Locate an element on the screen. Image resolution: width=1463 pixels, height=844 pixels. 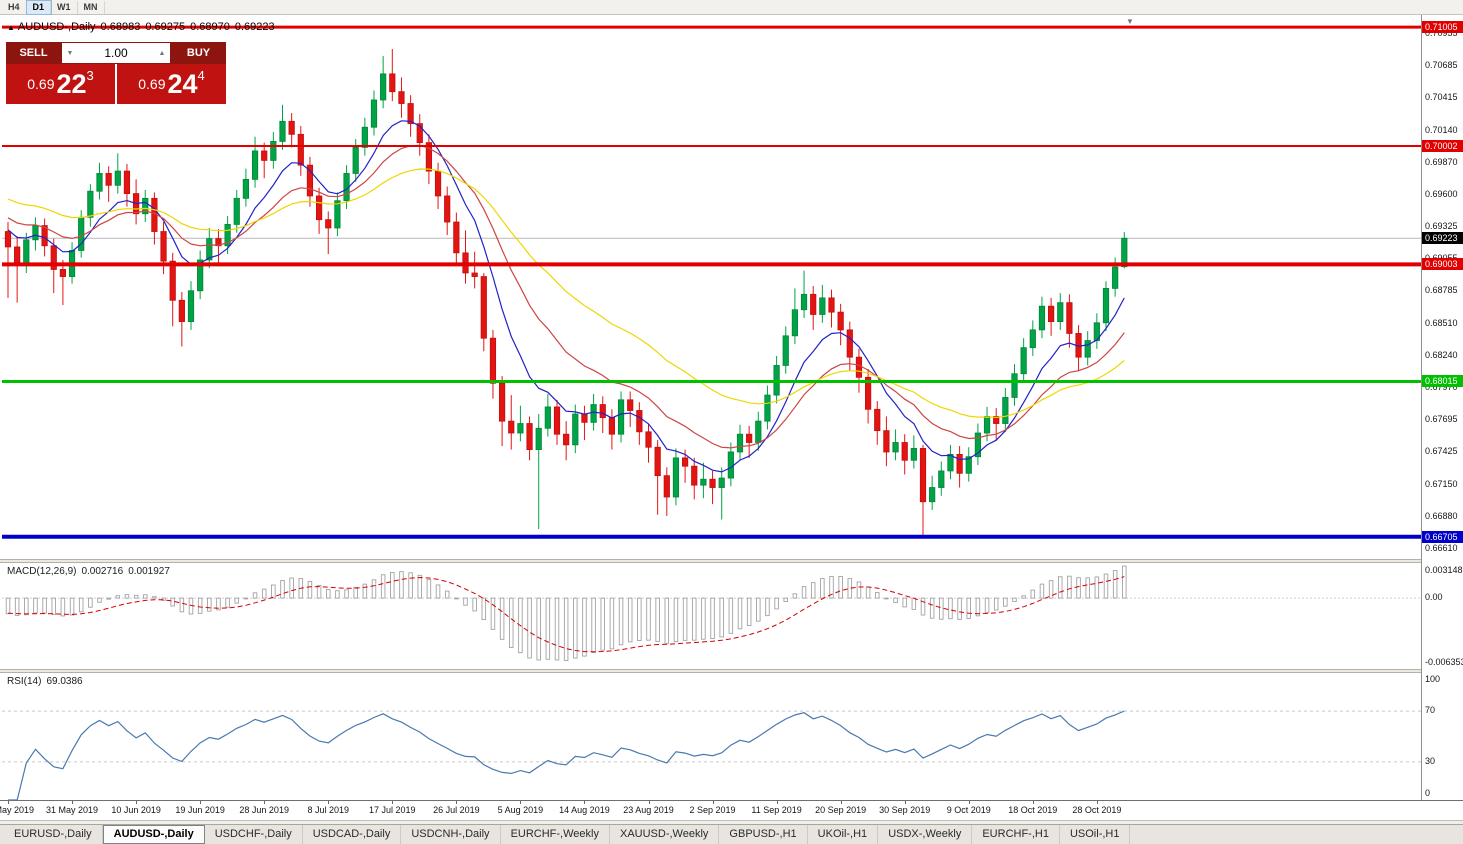
macd-value-signal: 0.001927 is located at coordinates (149, 571).